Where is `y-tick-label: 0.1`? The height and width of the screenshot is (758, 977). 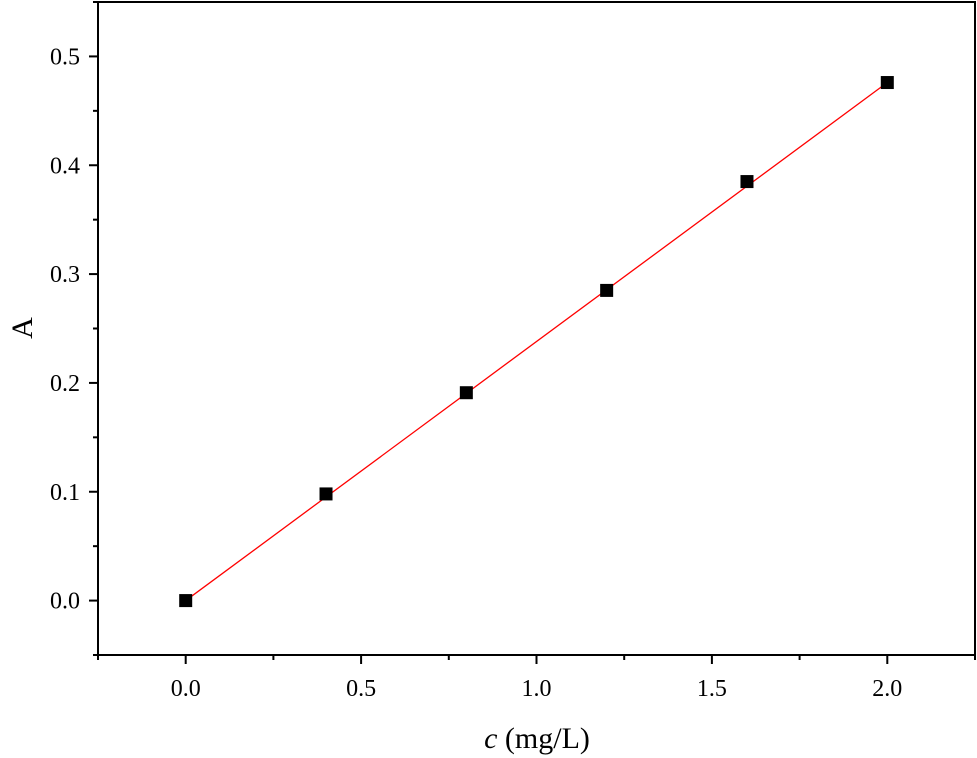
y-tick-label: 0.1 is located at coordinates (65, 493).